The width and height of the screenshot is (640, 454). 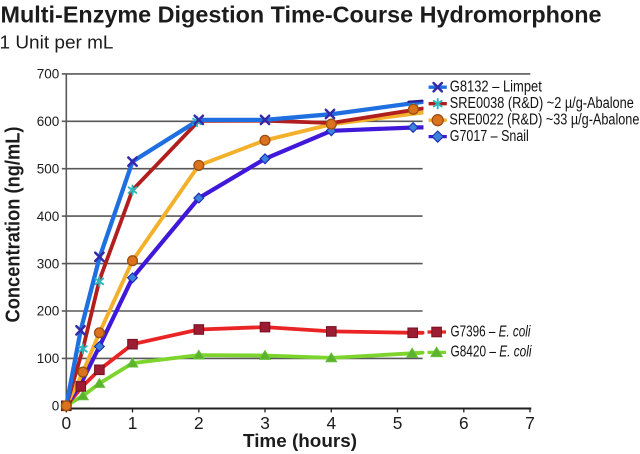 What do you see at coordinates (199, 423) in the screenshot?
I see `svg-text: 2` at bounding box center [199, 423].